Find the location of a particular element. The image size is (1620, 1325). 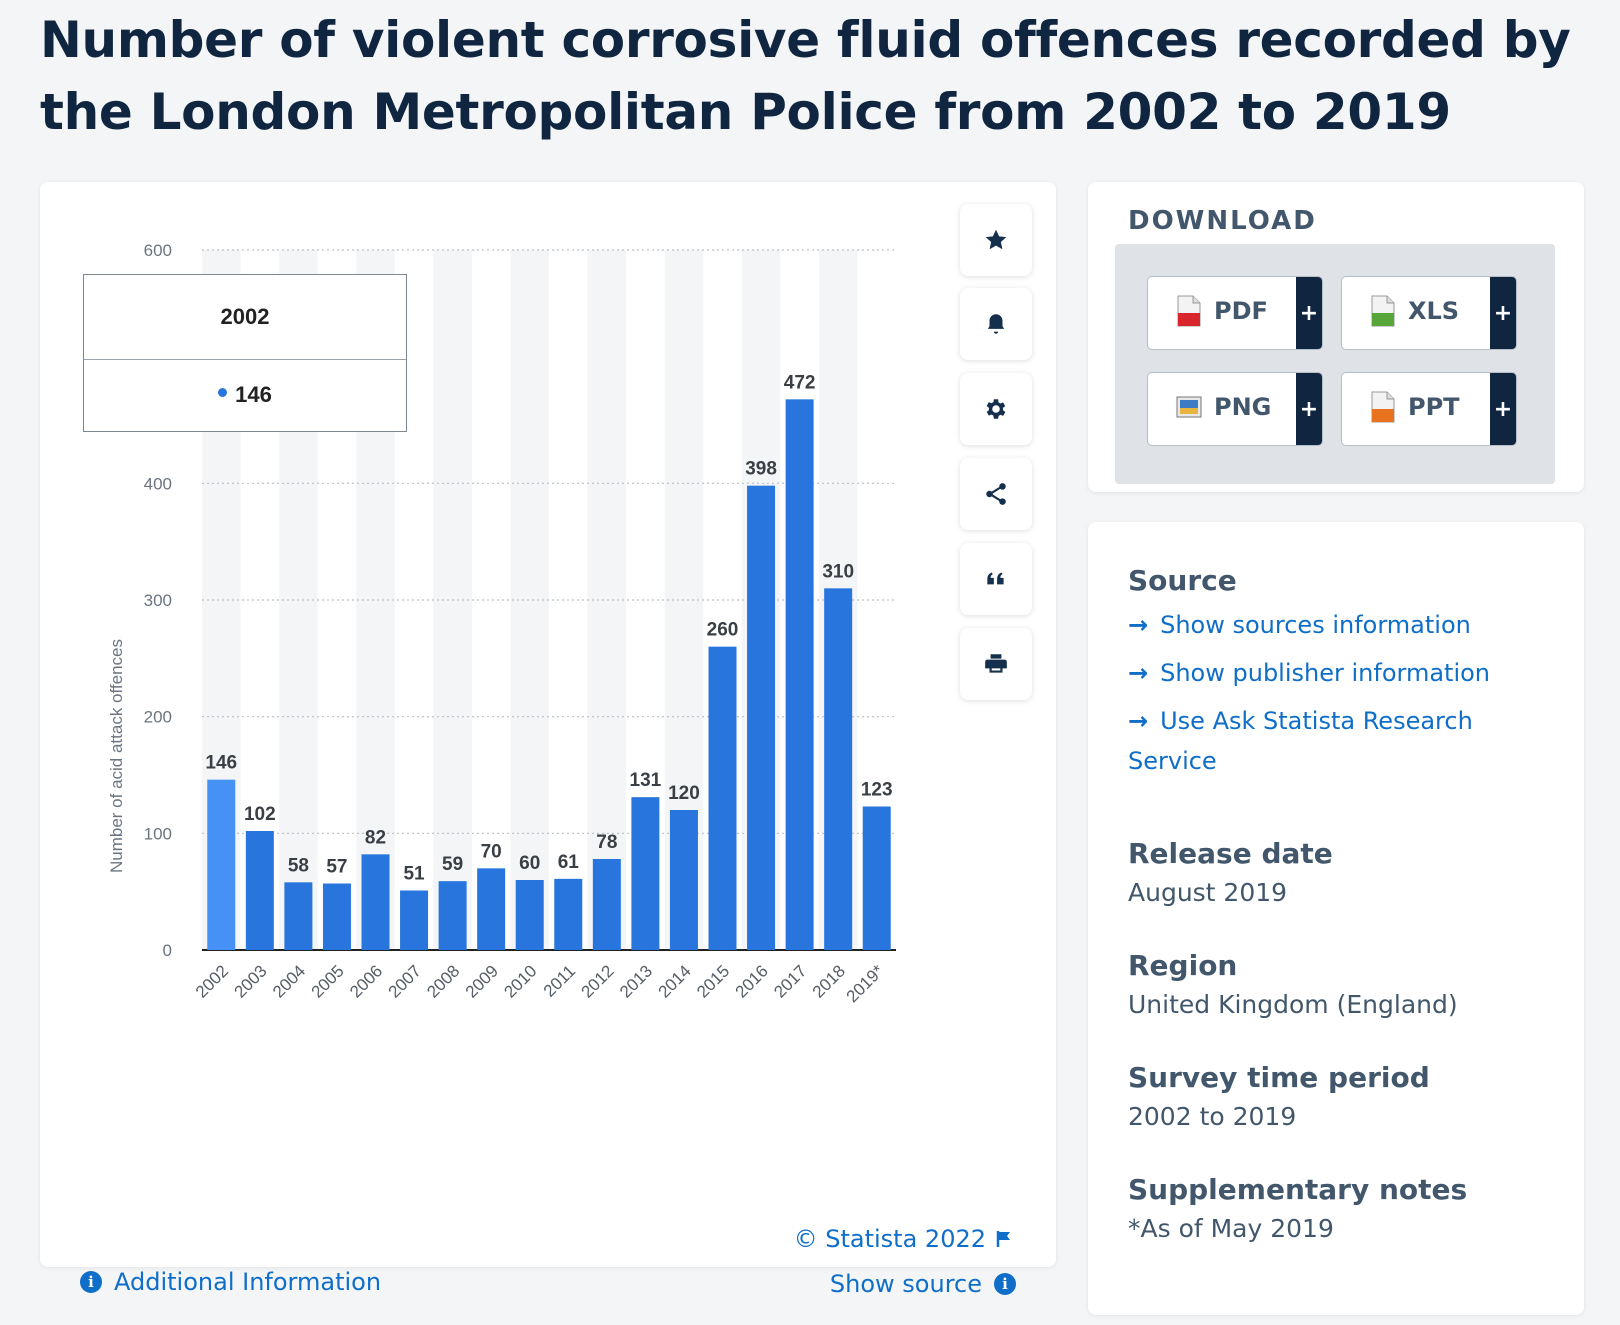

favorite-button is located at coordinates (996, 240).